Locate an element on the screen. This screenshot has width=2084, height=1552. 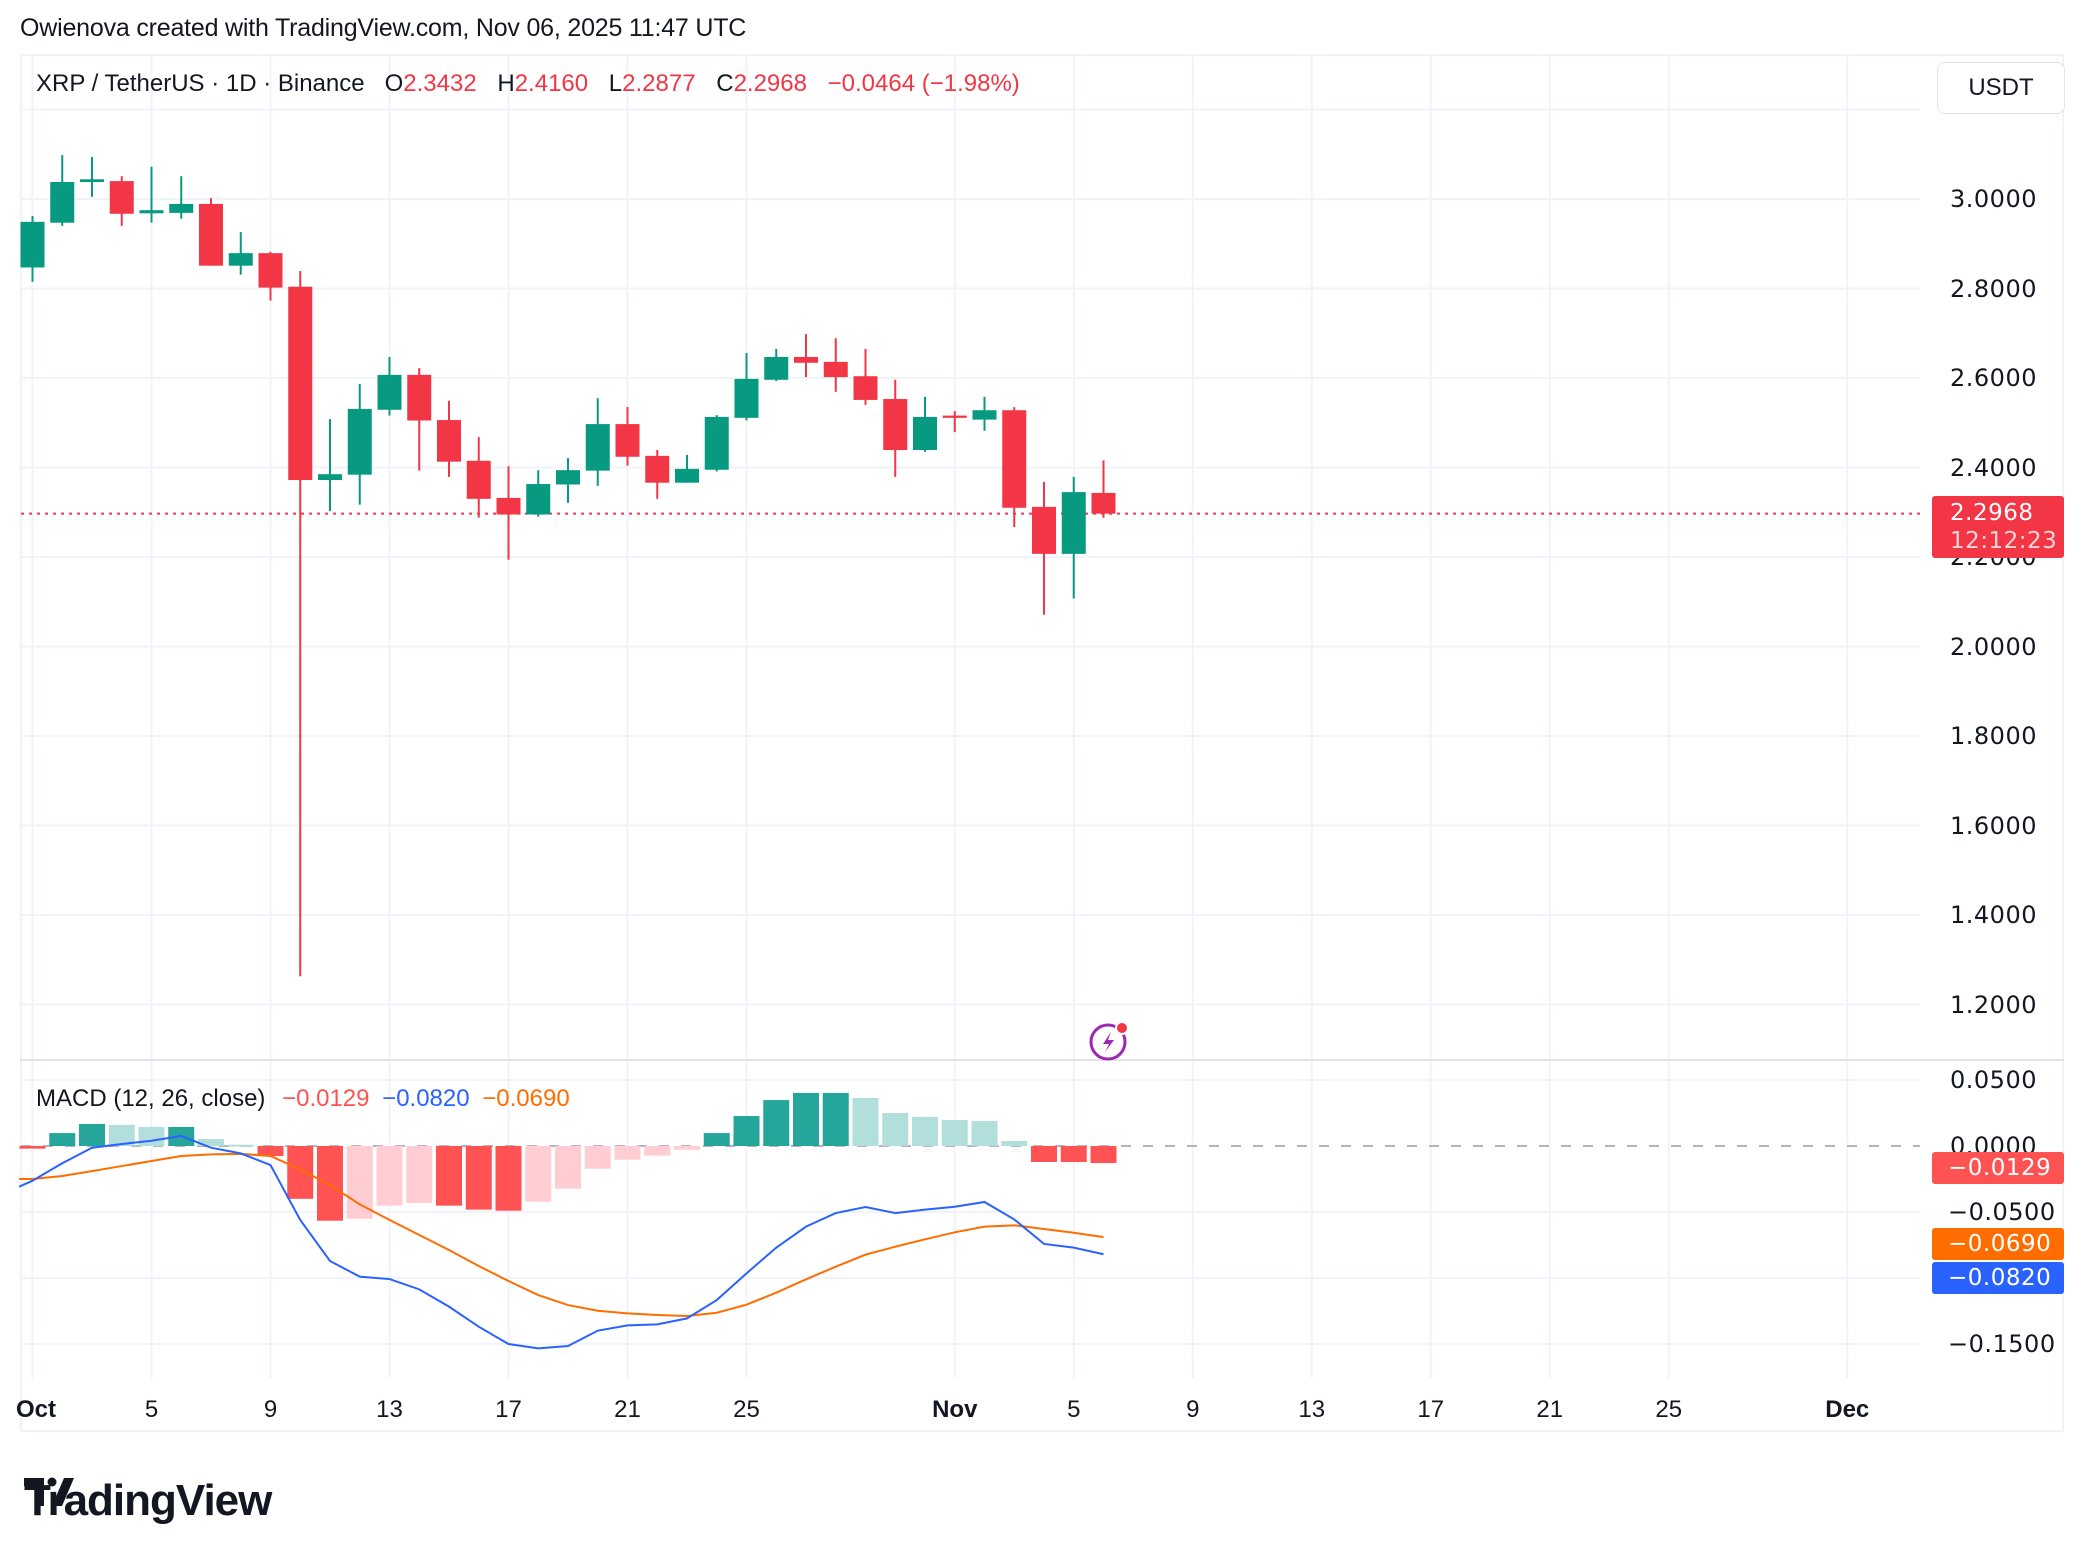
lightning-icon is located at coordinates (1110, 1040).